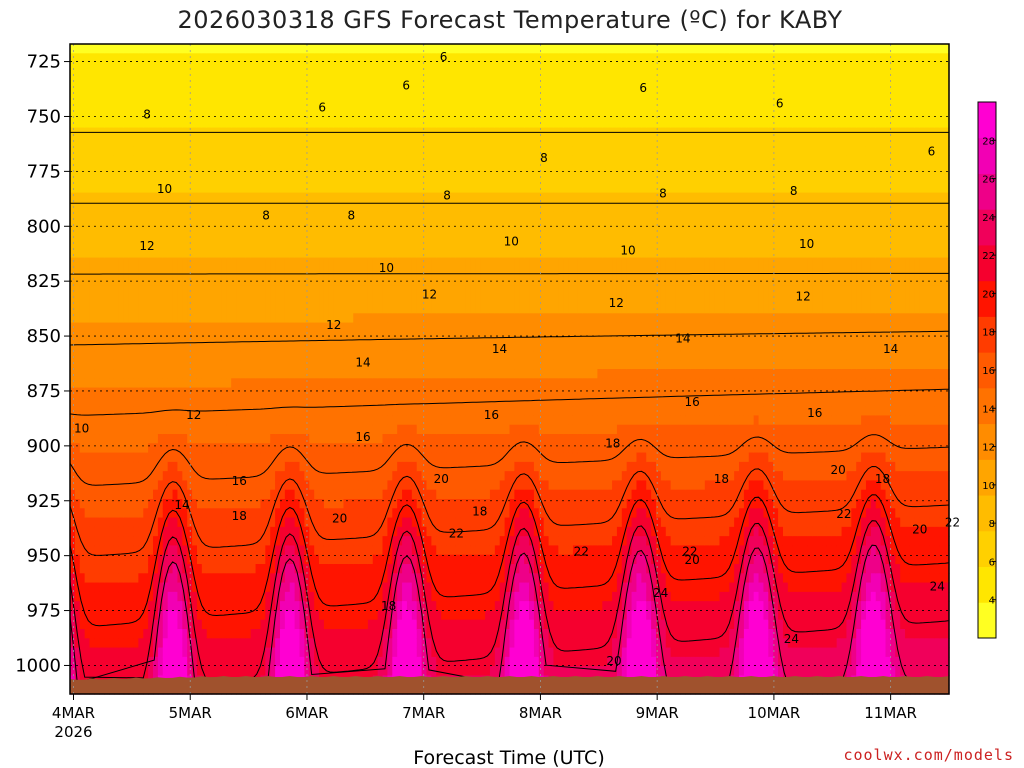 The width and height of the screenshot is (1024, 768). Describe the element at coordinates (992, 524) in the screenshot. I see `colorbar-tick-label: 8` at that location.